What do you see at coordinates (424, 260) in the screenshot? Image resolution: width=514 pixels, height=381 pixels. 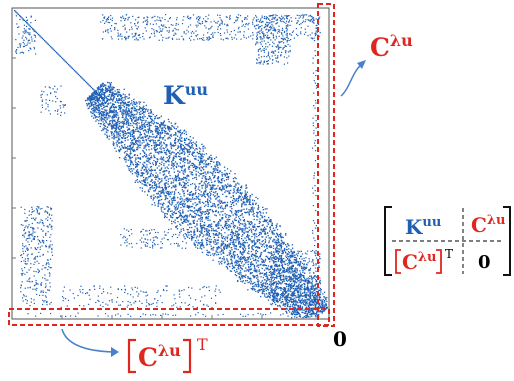 I see `block-c-lambda-u-transpose: Cλu T` at bounding box center [424, 260].